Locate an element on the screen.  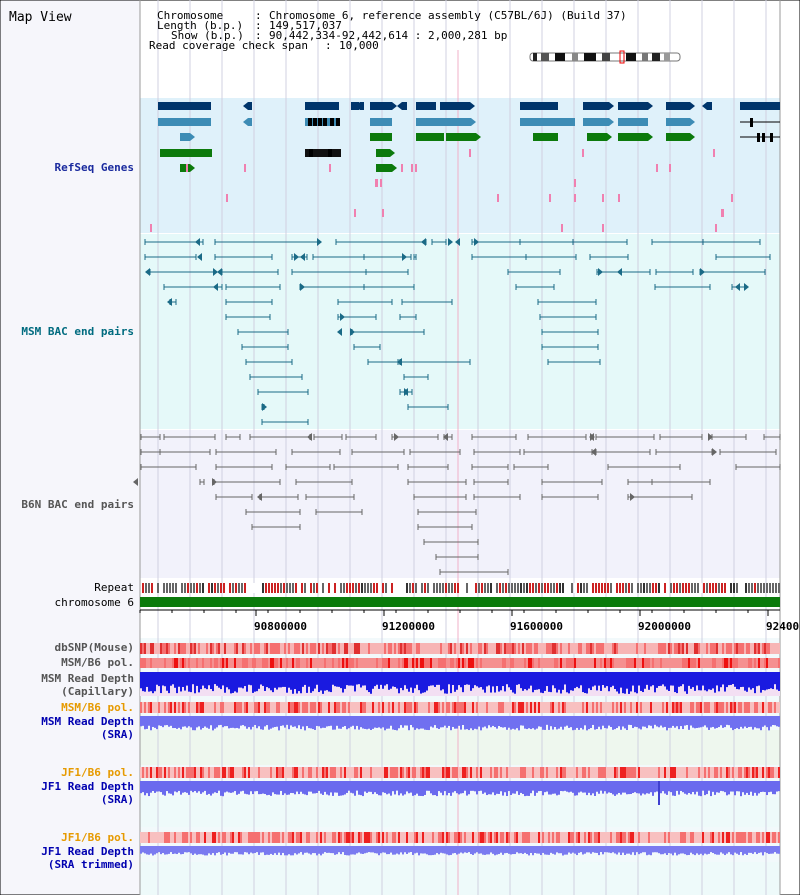
track-label-b6n-bac-end-pairs: B6N BAC end pairs is located at coordinates (77, 504).